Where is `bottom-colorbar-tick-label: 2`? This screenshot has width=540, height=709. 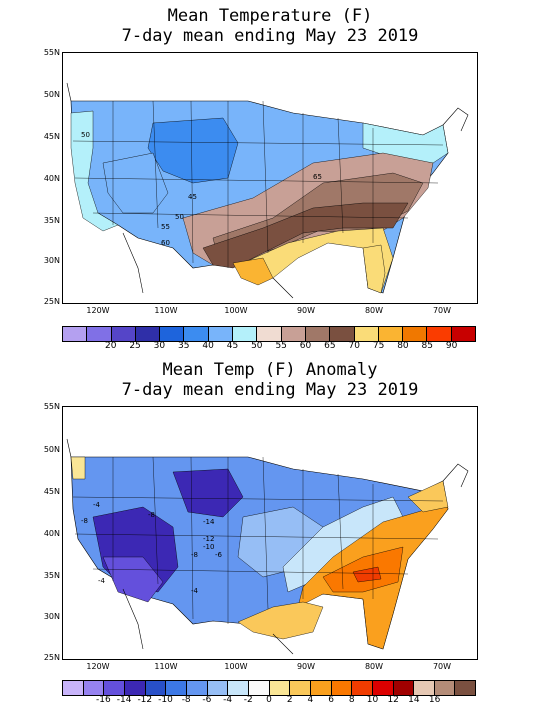
bottom-colorbar-tick-label: 2 is located at coordinates (289, 700).